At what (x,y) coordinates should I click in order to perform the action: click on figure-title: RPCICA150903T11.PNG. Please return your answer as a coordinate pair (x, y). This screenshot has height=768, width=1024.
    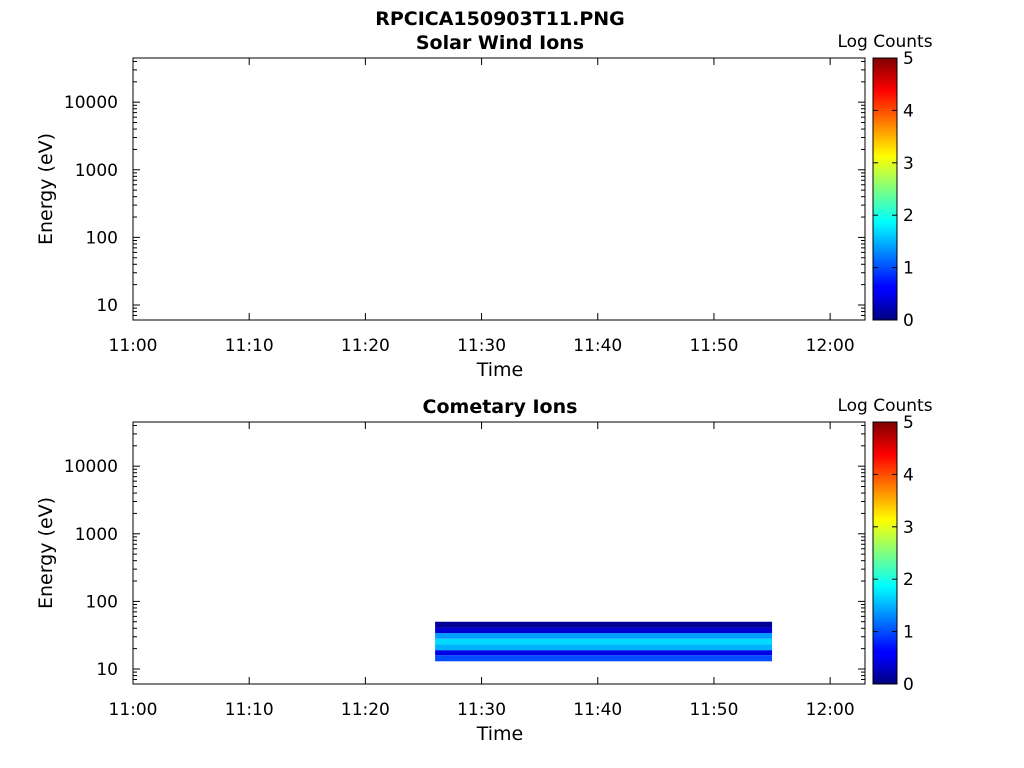
    Looking at the image, I should click on (500, 19).